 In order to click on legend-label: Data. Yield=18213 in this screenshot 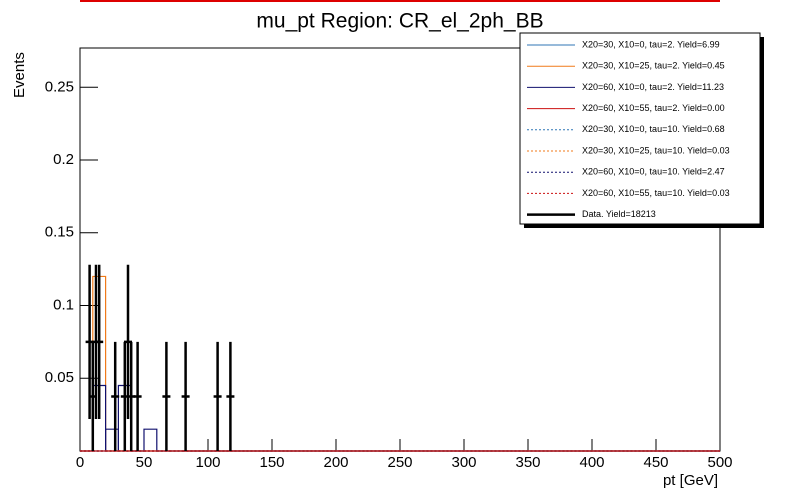, I will do `click(619, 214)`.